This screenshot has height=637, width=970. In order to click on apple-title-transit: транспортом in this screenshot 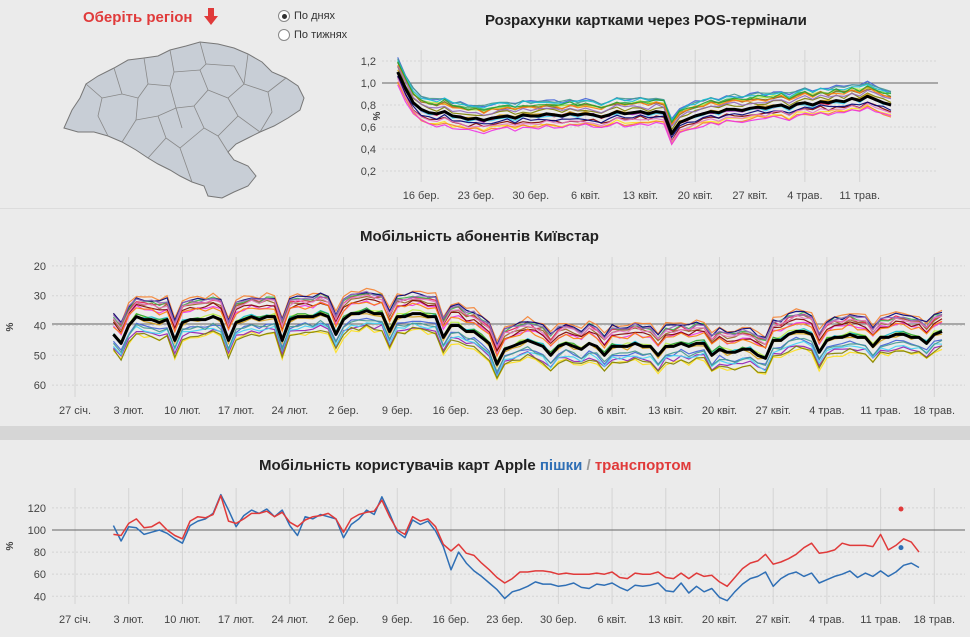, I will do `click(643, 465)`.